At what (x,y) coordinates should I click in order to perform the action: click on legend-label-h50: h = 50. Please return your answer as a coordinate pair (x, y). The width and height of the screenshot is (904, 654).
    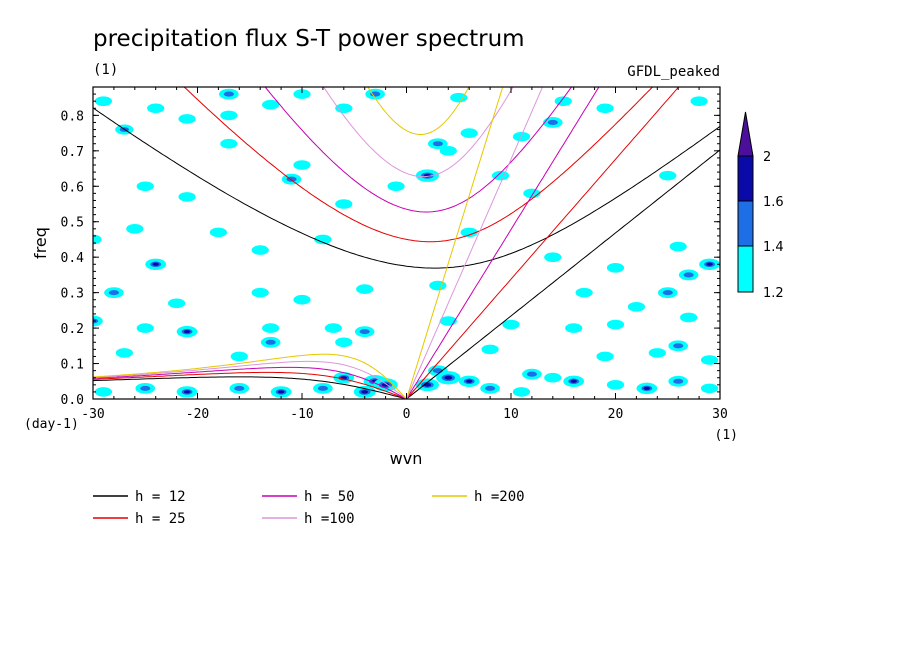
    Looking at the image, I should click on (329, 497).